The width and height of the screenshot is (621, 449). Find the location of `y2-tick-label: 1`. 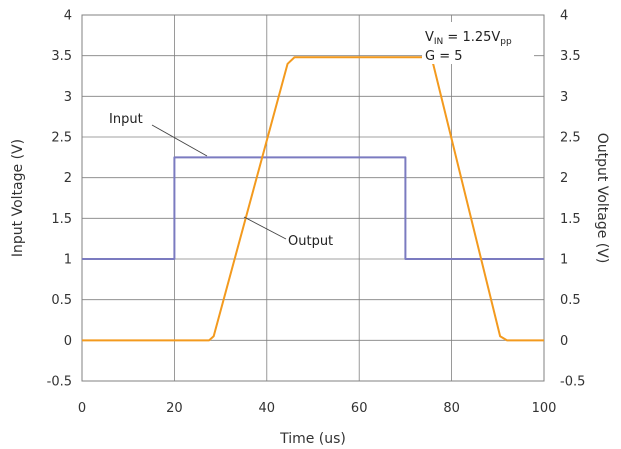

y2-tick-label: 1 is located at coordinates (564, 260).